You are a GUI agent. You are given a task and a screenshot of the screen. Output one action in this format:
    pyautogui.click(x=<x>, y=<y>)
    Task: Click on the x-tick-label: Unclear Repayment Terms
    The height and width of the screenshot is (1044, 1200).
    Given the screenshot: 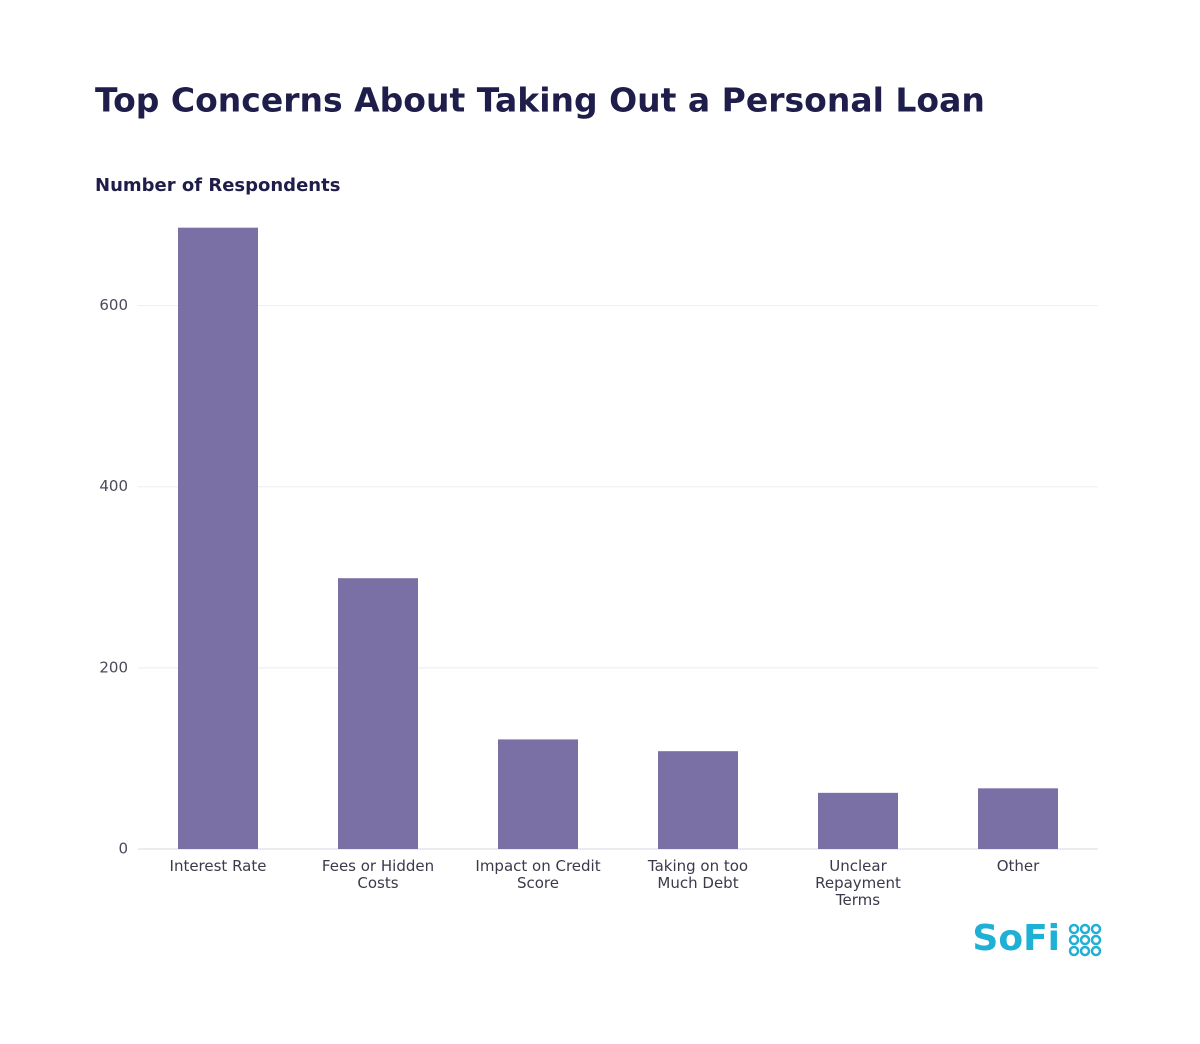 What is the action you would take?
    pyautogui.click(x=858, y=883)
    